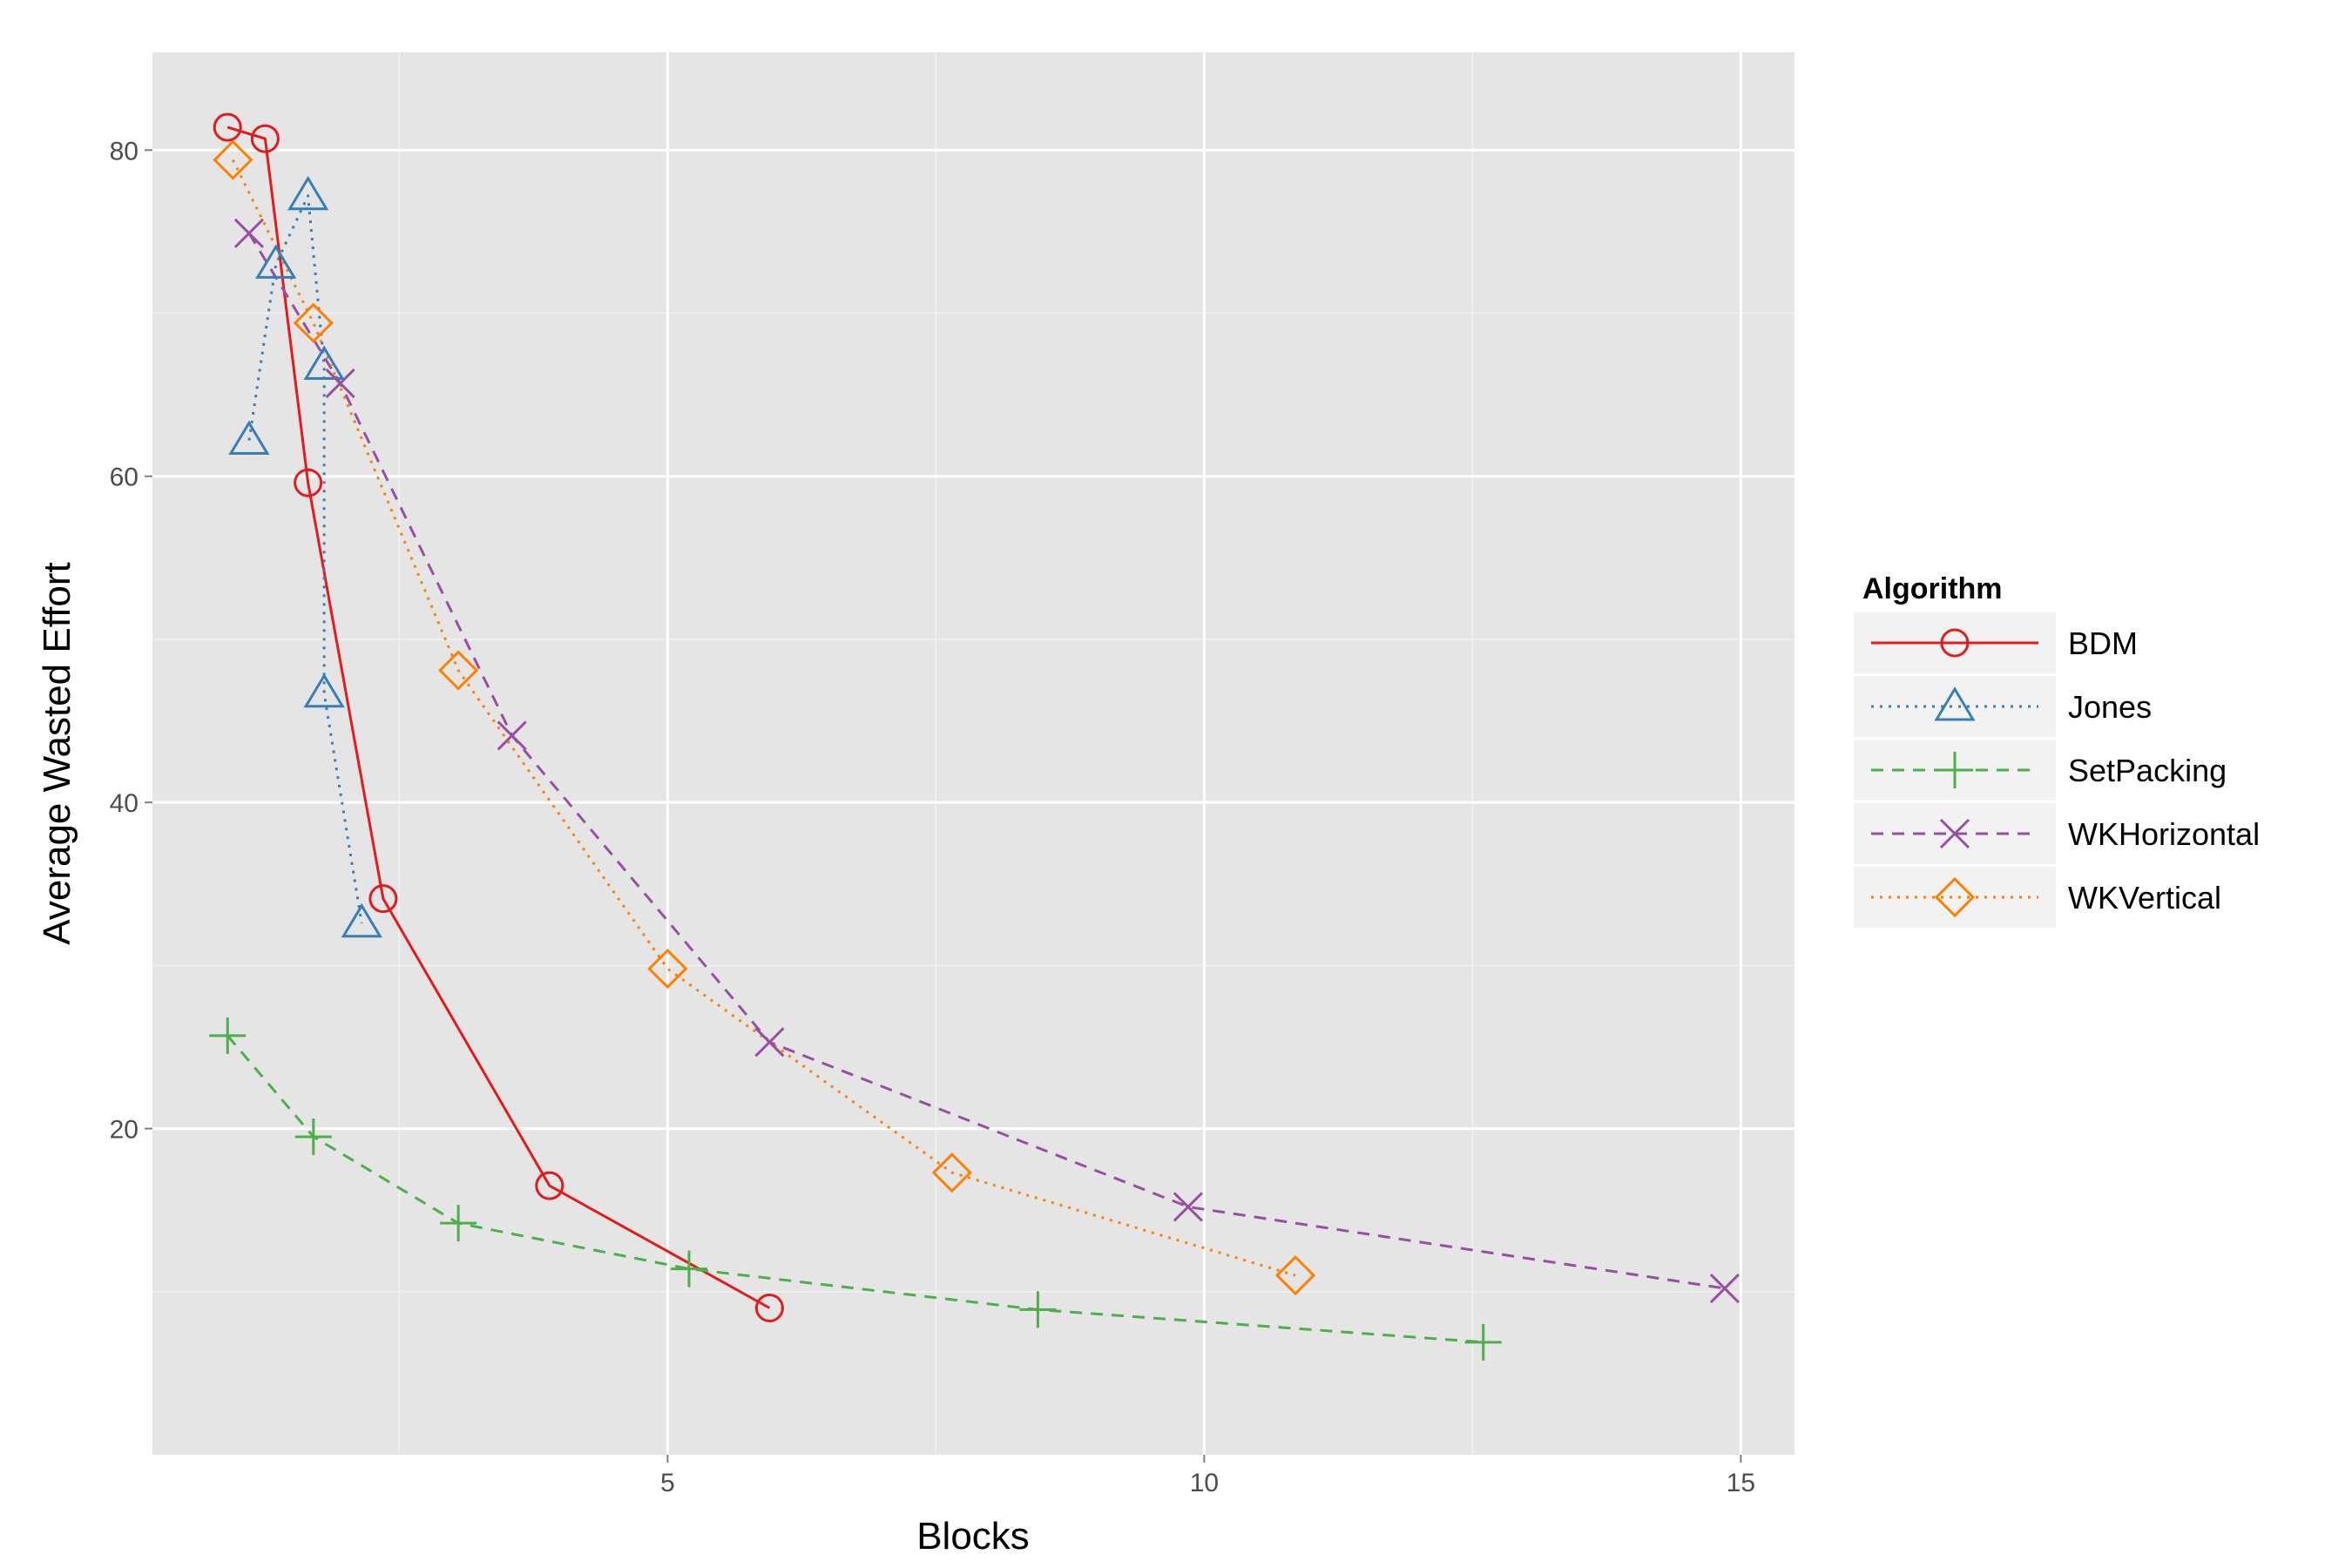  What do you see at coordinates (1954, 834) in the screenshot?
I see `legend-key-marker-wkhorizontal` at bounding box center [1954, 834].